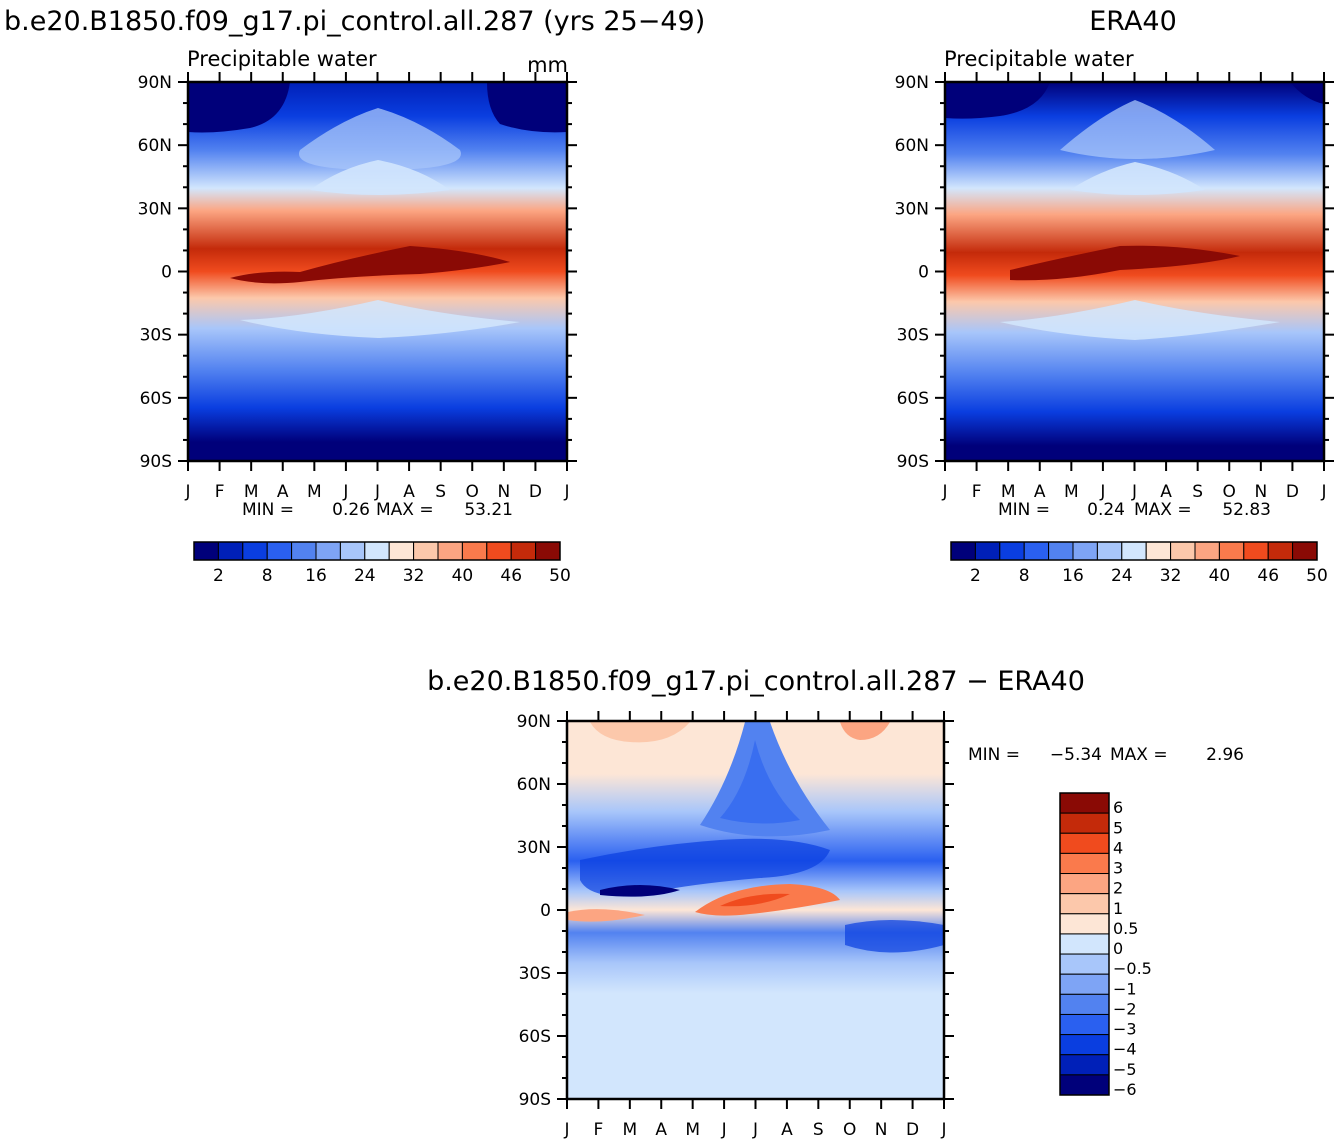  What do you see at coordinates (488, 510) in the screenshot?
I see `left-max-value: 53.21` at bounding box center [488, 510].